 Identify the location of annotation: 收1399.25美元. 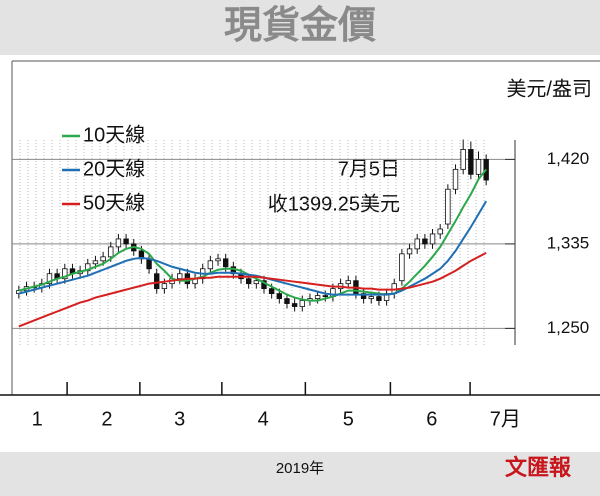
(334, 203).